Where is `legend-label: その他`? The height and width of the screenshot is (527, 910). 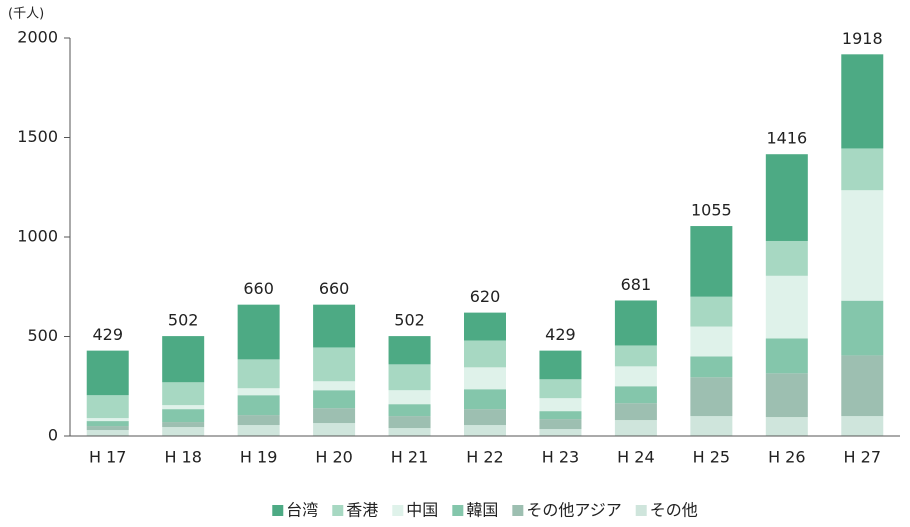
legend-label: その他 is located at coordinates (674, 510).